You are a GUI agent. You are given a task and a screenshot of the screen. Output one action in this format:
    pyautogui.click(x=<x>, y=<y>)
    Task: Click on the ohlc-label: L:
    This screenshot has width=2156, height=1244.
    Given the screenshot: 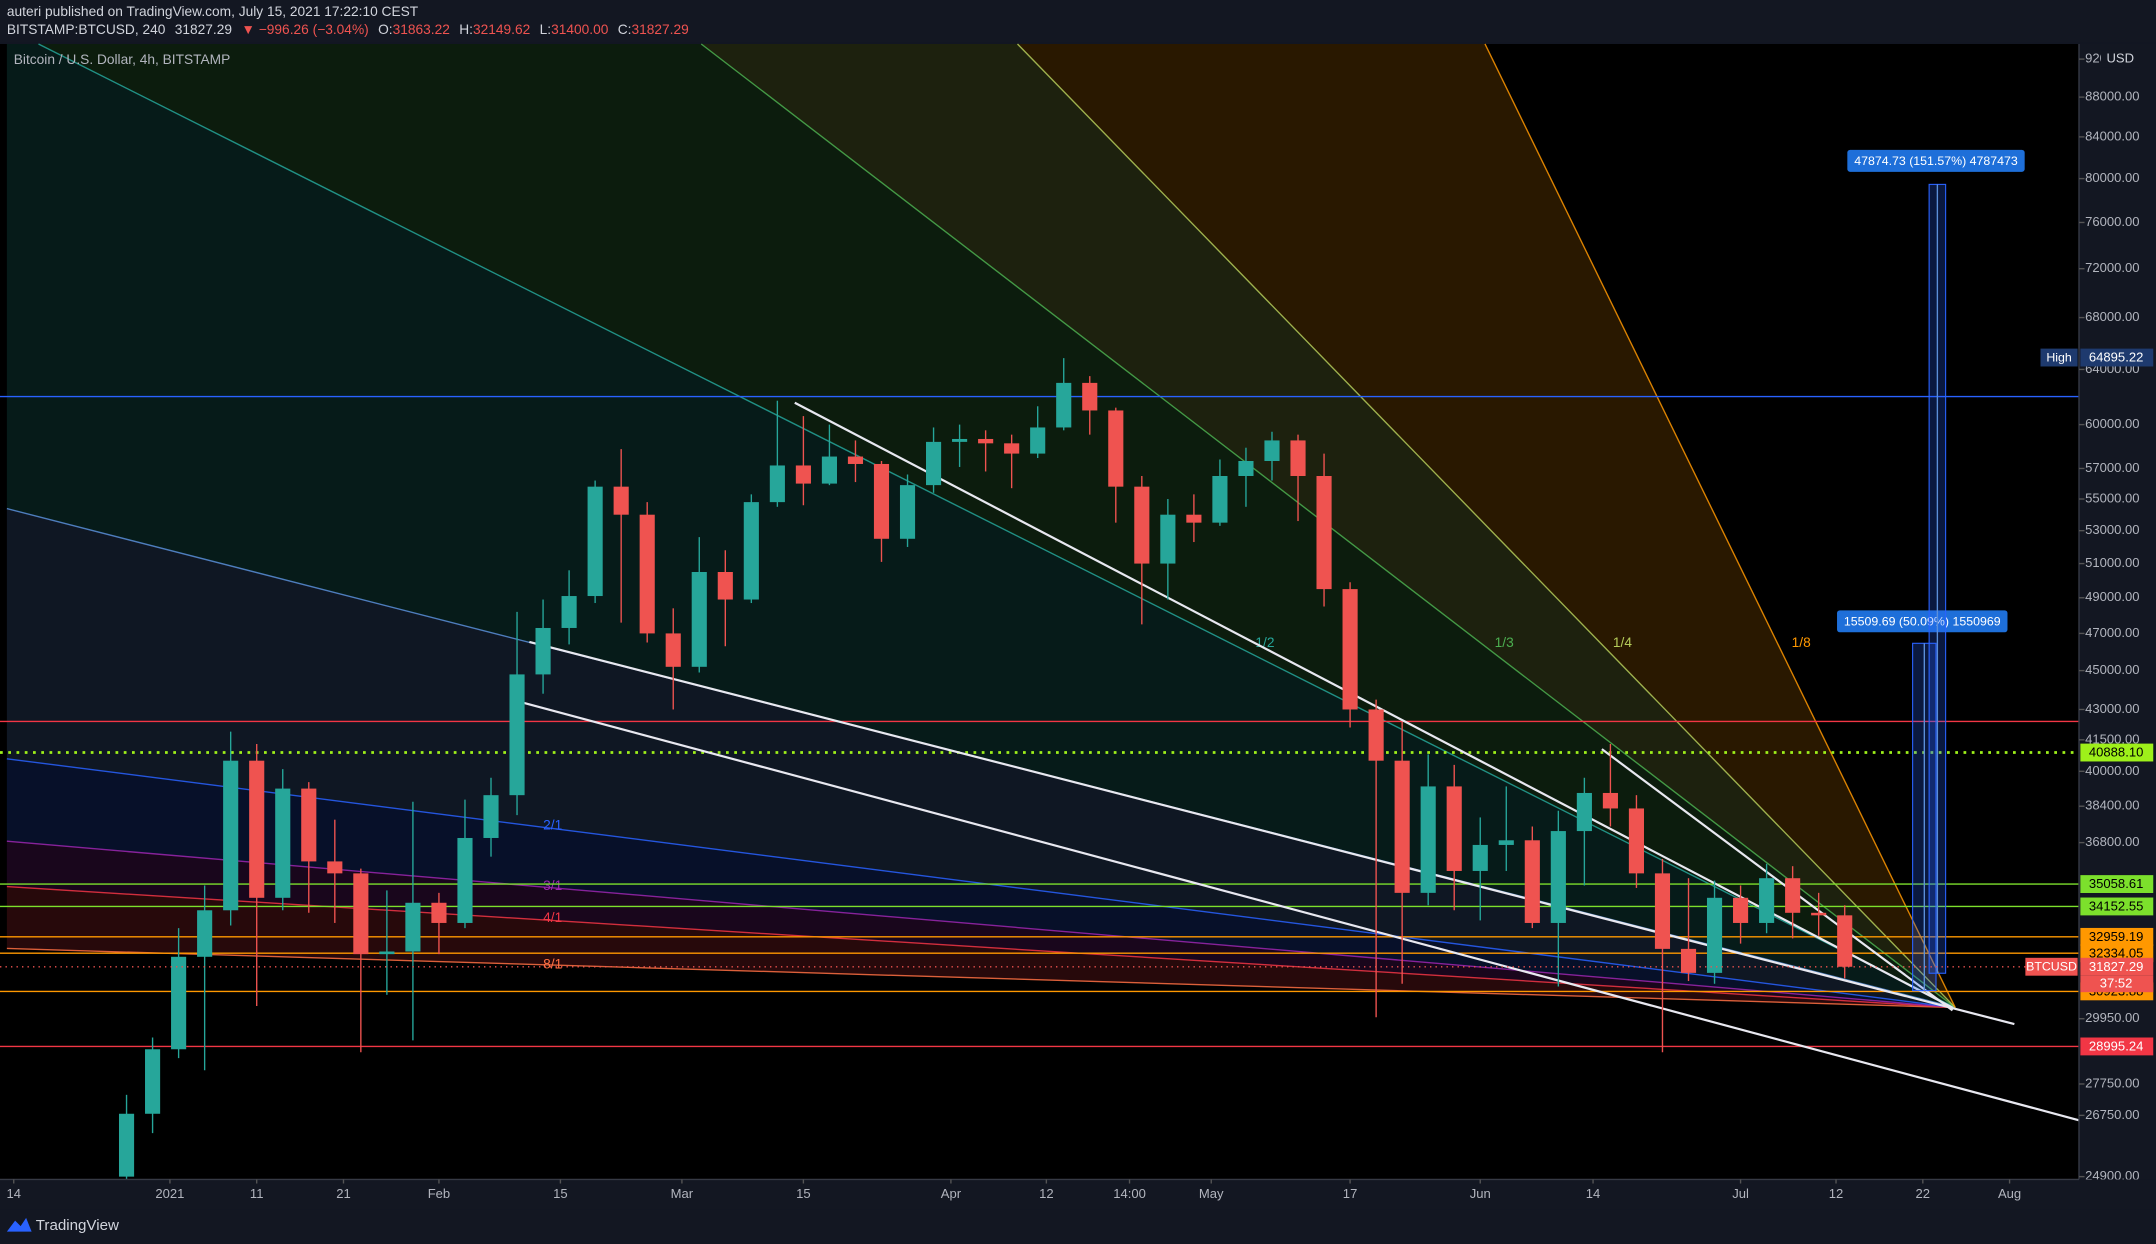 What is the action you would take?
    pyautogui.click(x=545, y=29)
    